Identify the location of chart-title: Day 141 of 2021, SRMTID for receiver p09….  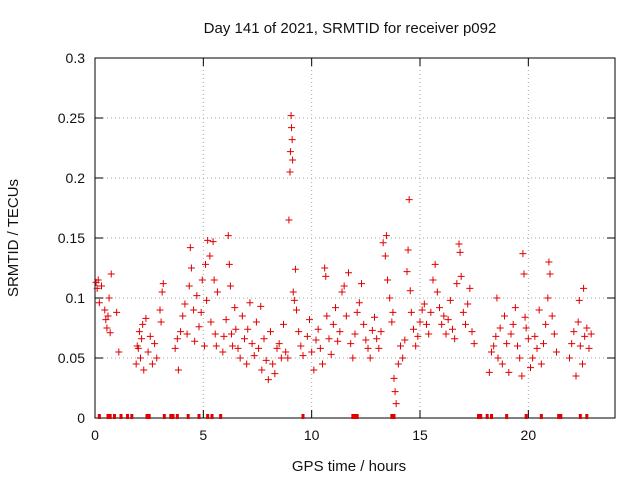
(350, 28).